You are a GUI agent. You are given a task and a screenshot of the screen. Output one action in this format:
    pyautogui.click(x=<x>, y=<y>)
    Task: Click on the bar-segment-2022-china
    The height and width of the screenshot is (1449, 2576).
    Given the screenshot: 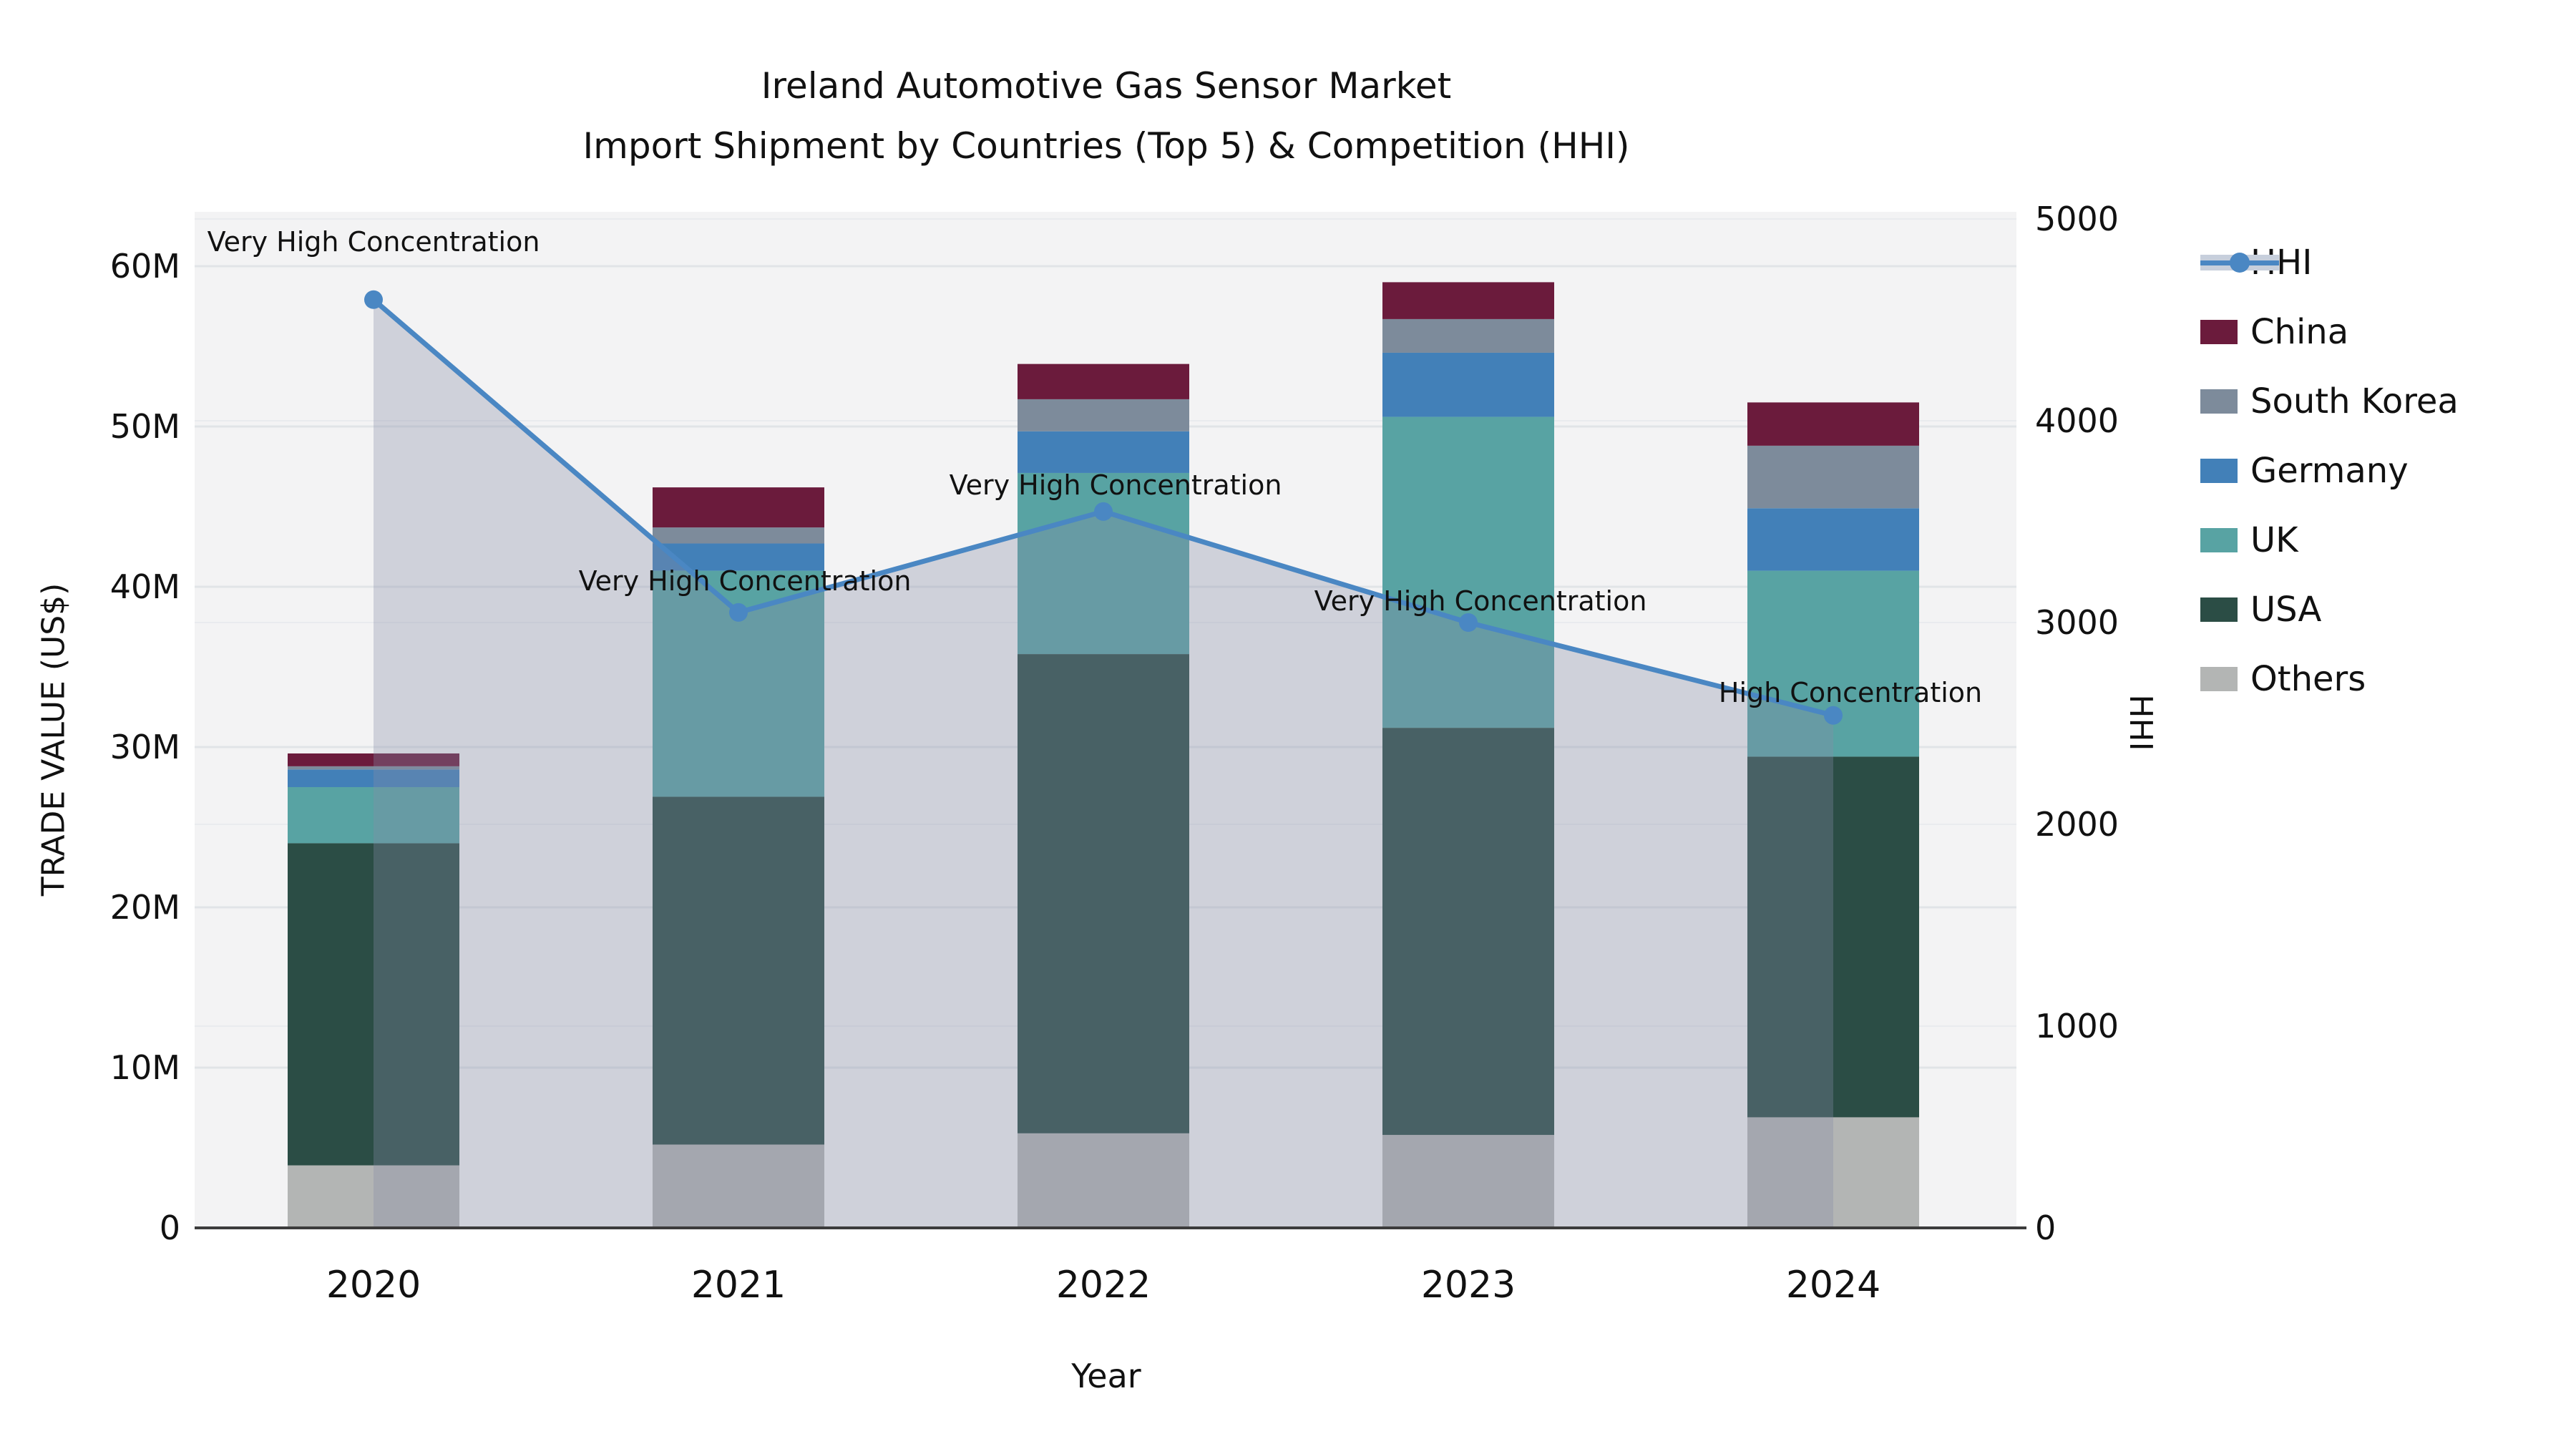 What is the action you would take?
    pyautogui.click(x=1103, y=381)
    